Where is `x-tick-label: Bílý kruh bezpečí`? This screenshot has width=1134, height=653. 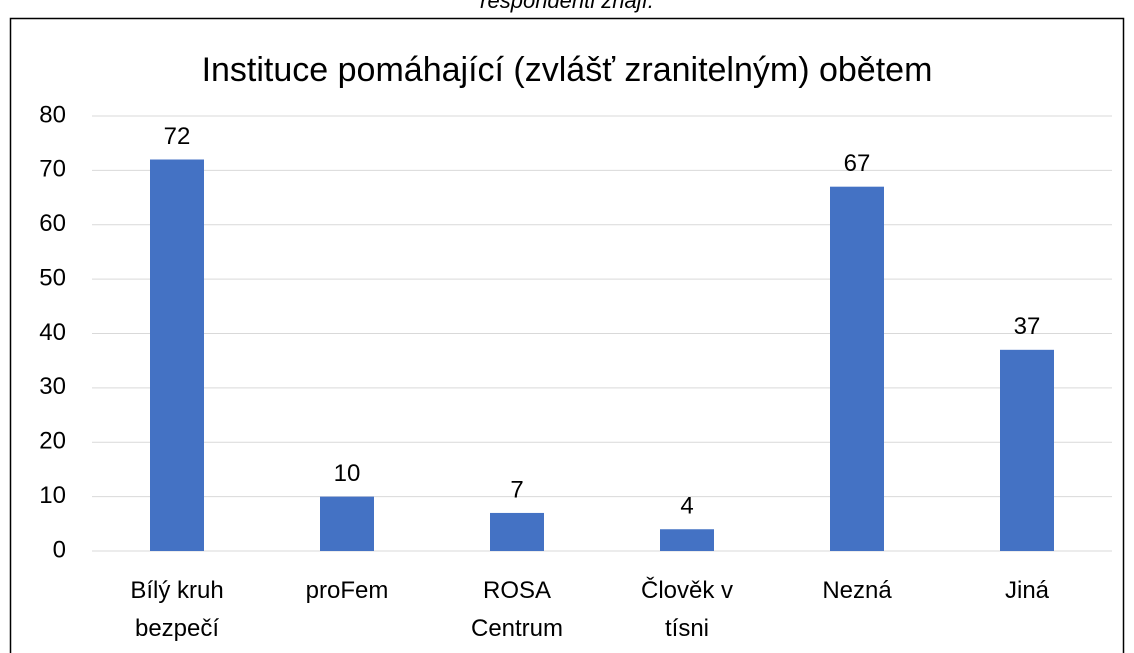
x-tick-label: Bílý kruh bezpečí is located at coordinates (176, 609).